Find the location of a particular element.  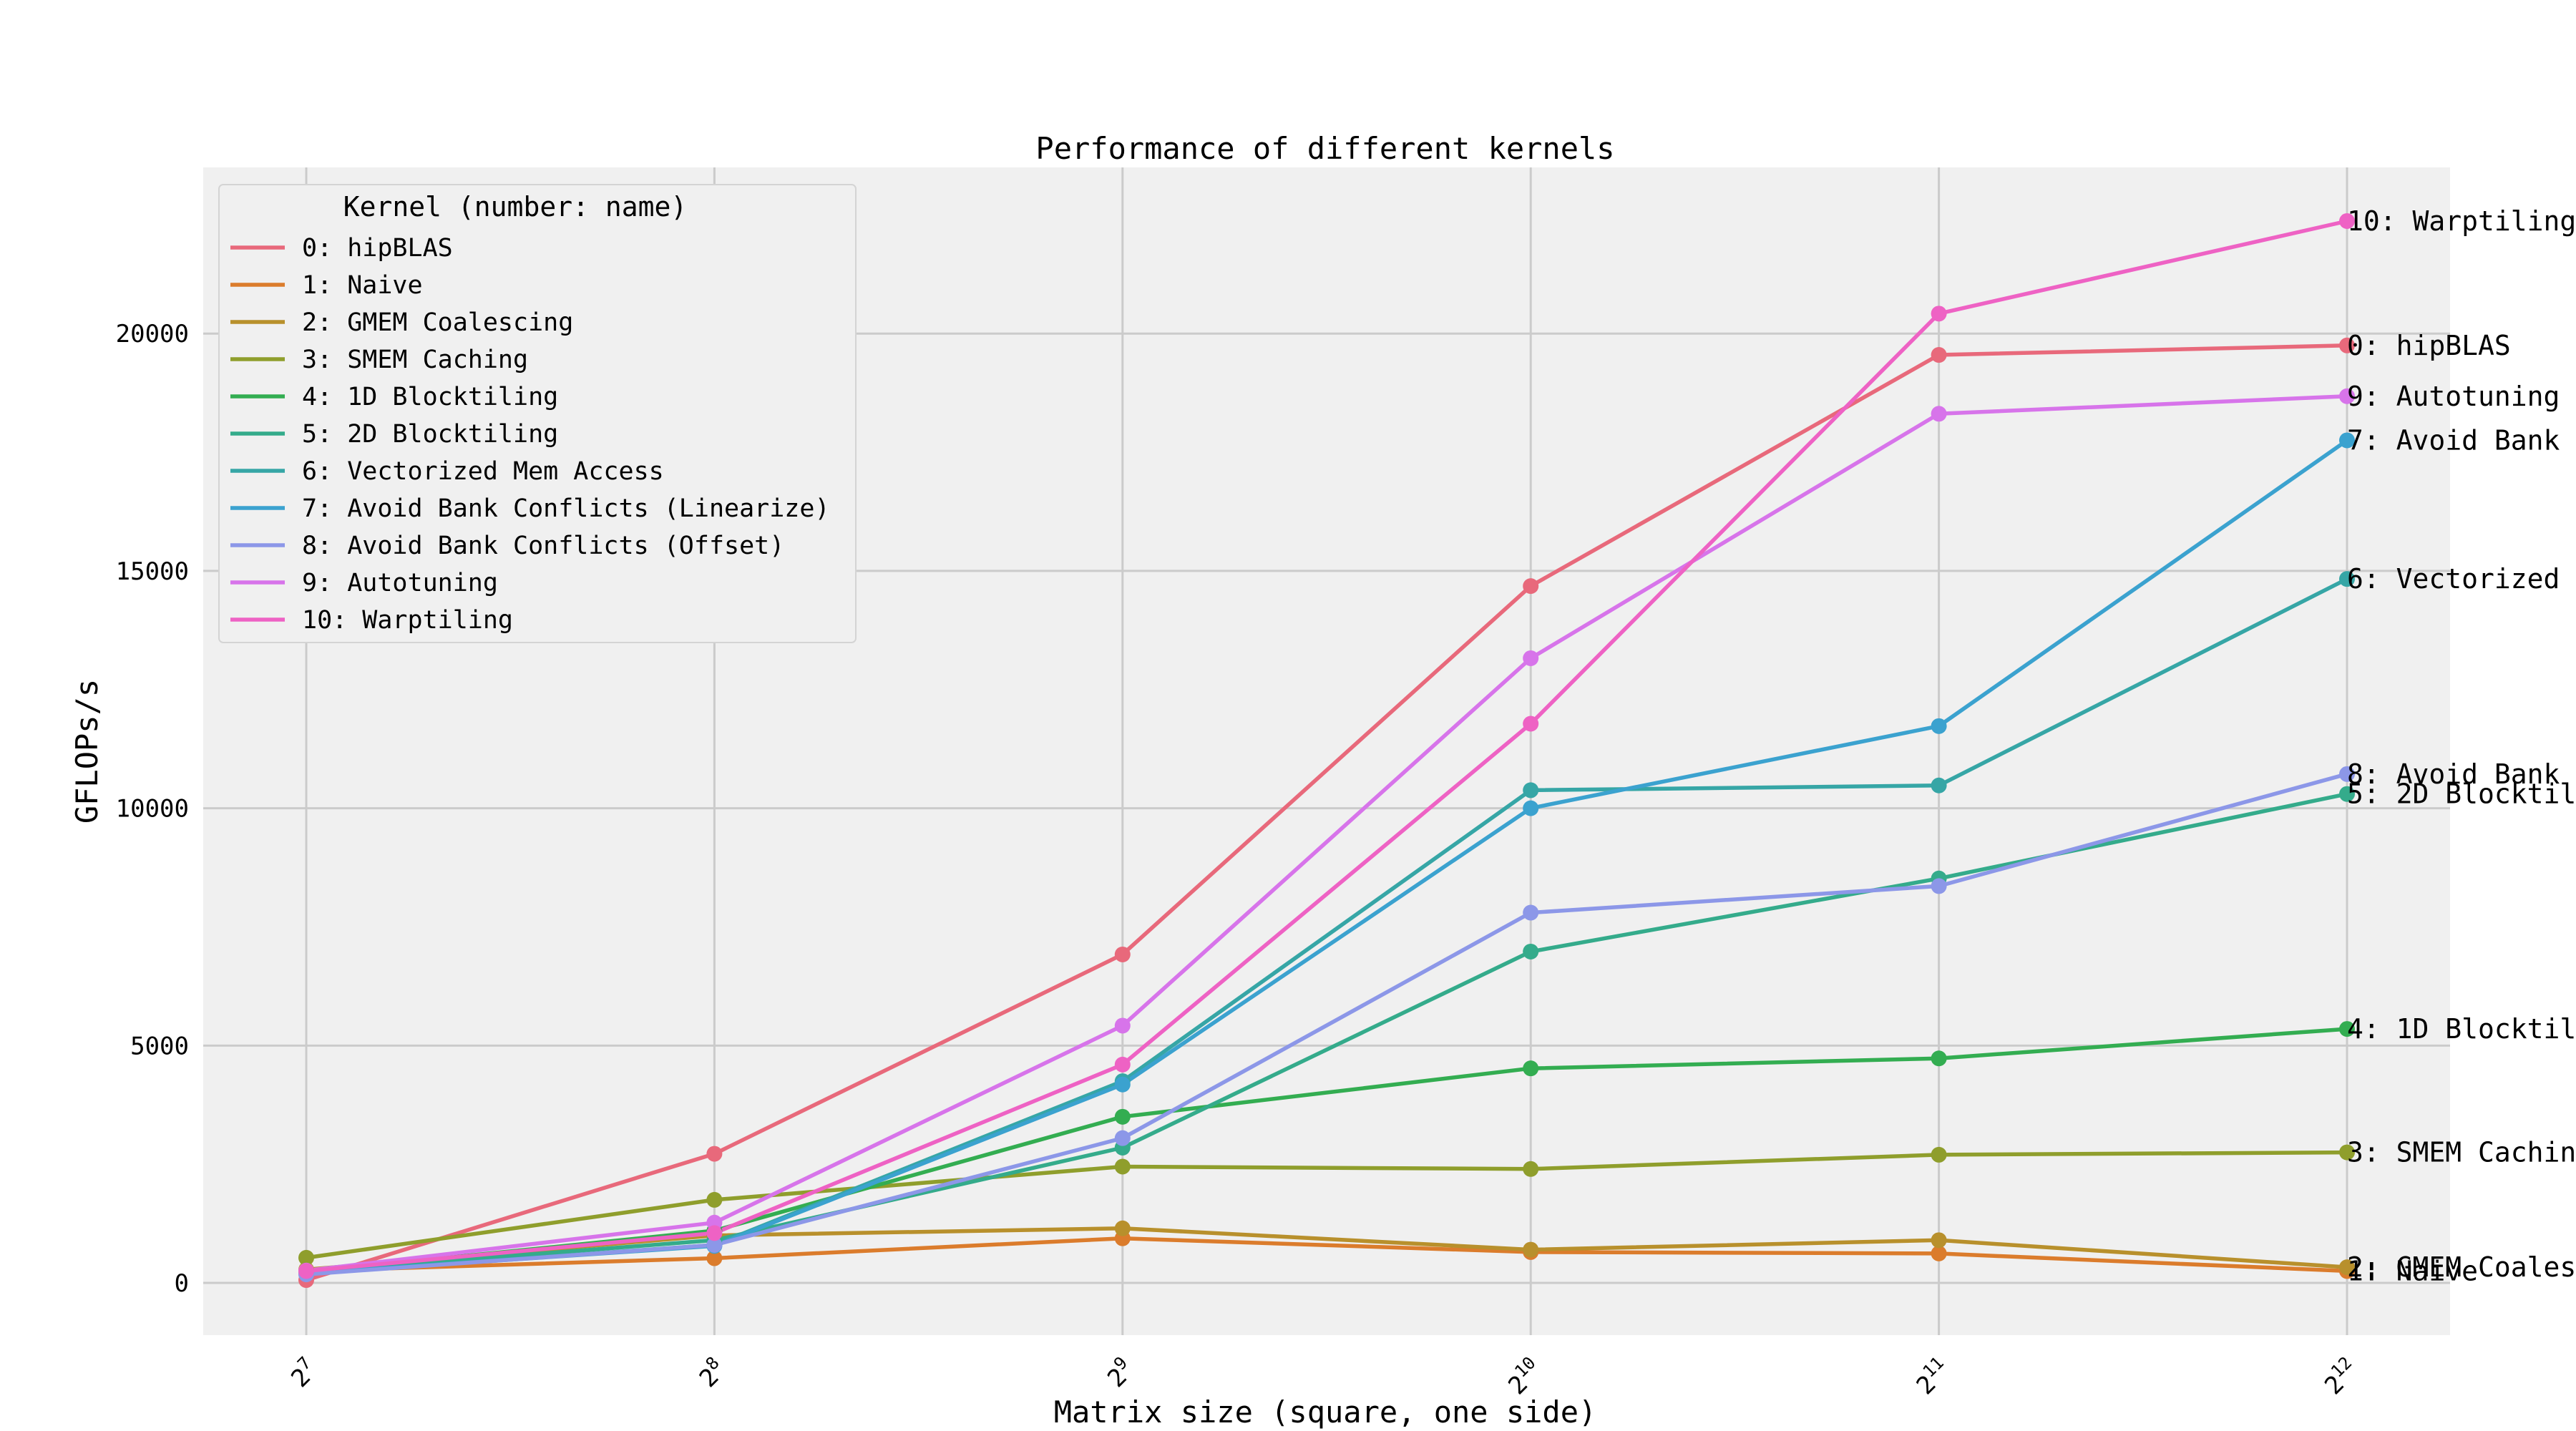

y-tick-label: 15000 is located at coordinates (152, 571).